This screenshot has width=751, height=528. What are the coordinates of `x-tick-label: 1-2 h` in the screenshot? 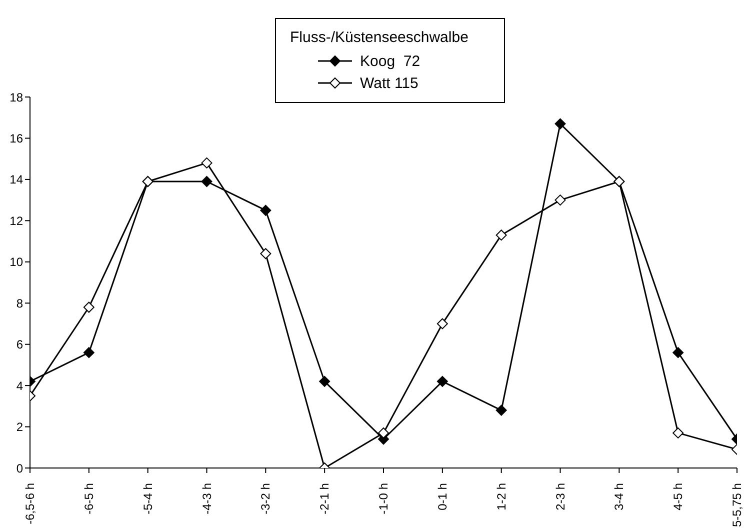 It's located at (501, 496).